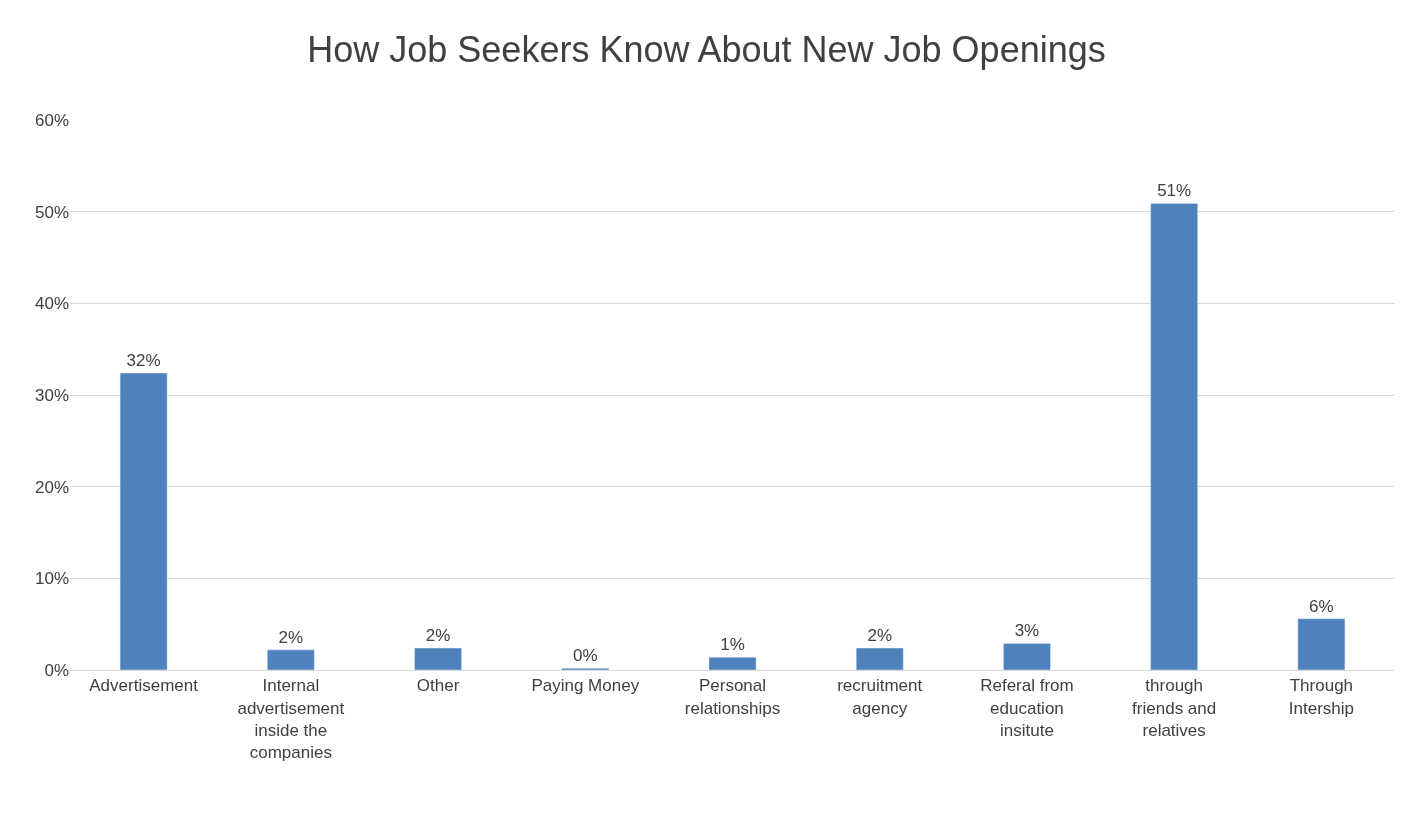 The height and width of the screenshot is (816, 1413). Describe the element at coordinates (1321, 697) in the screenshot. I see `x-tick-label: Through Intership` at that location.